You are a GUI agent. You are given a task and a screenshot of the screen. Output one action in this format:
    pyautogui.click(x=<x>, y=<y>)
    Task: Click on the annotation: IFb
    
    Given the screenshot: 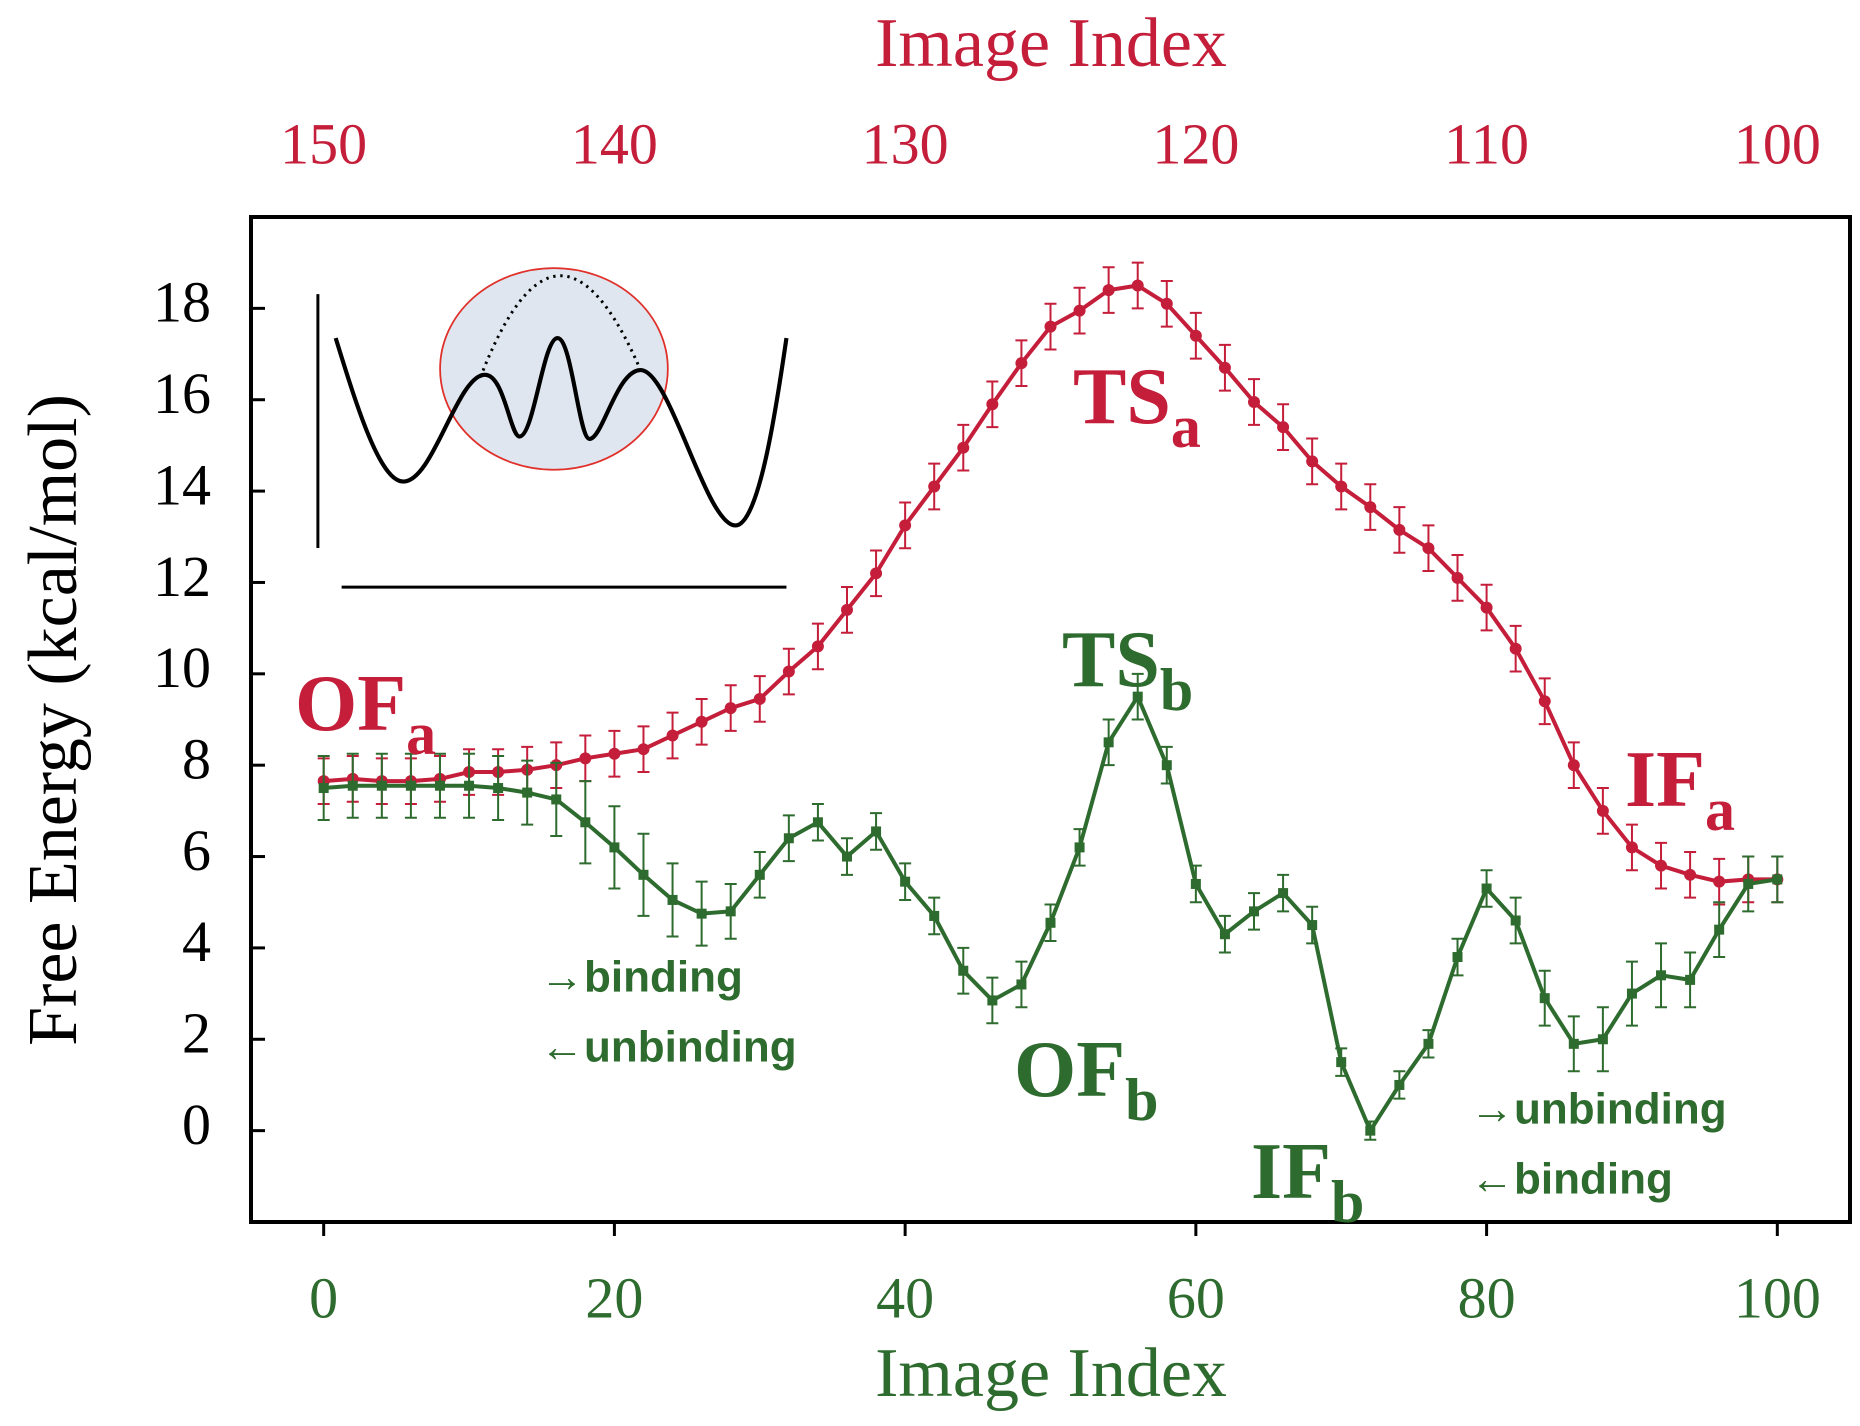 What is the action you would take?
    pyautogui.click(x=1307, y=1181)
    